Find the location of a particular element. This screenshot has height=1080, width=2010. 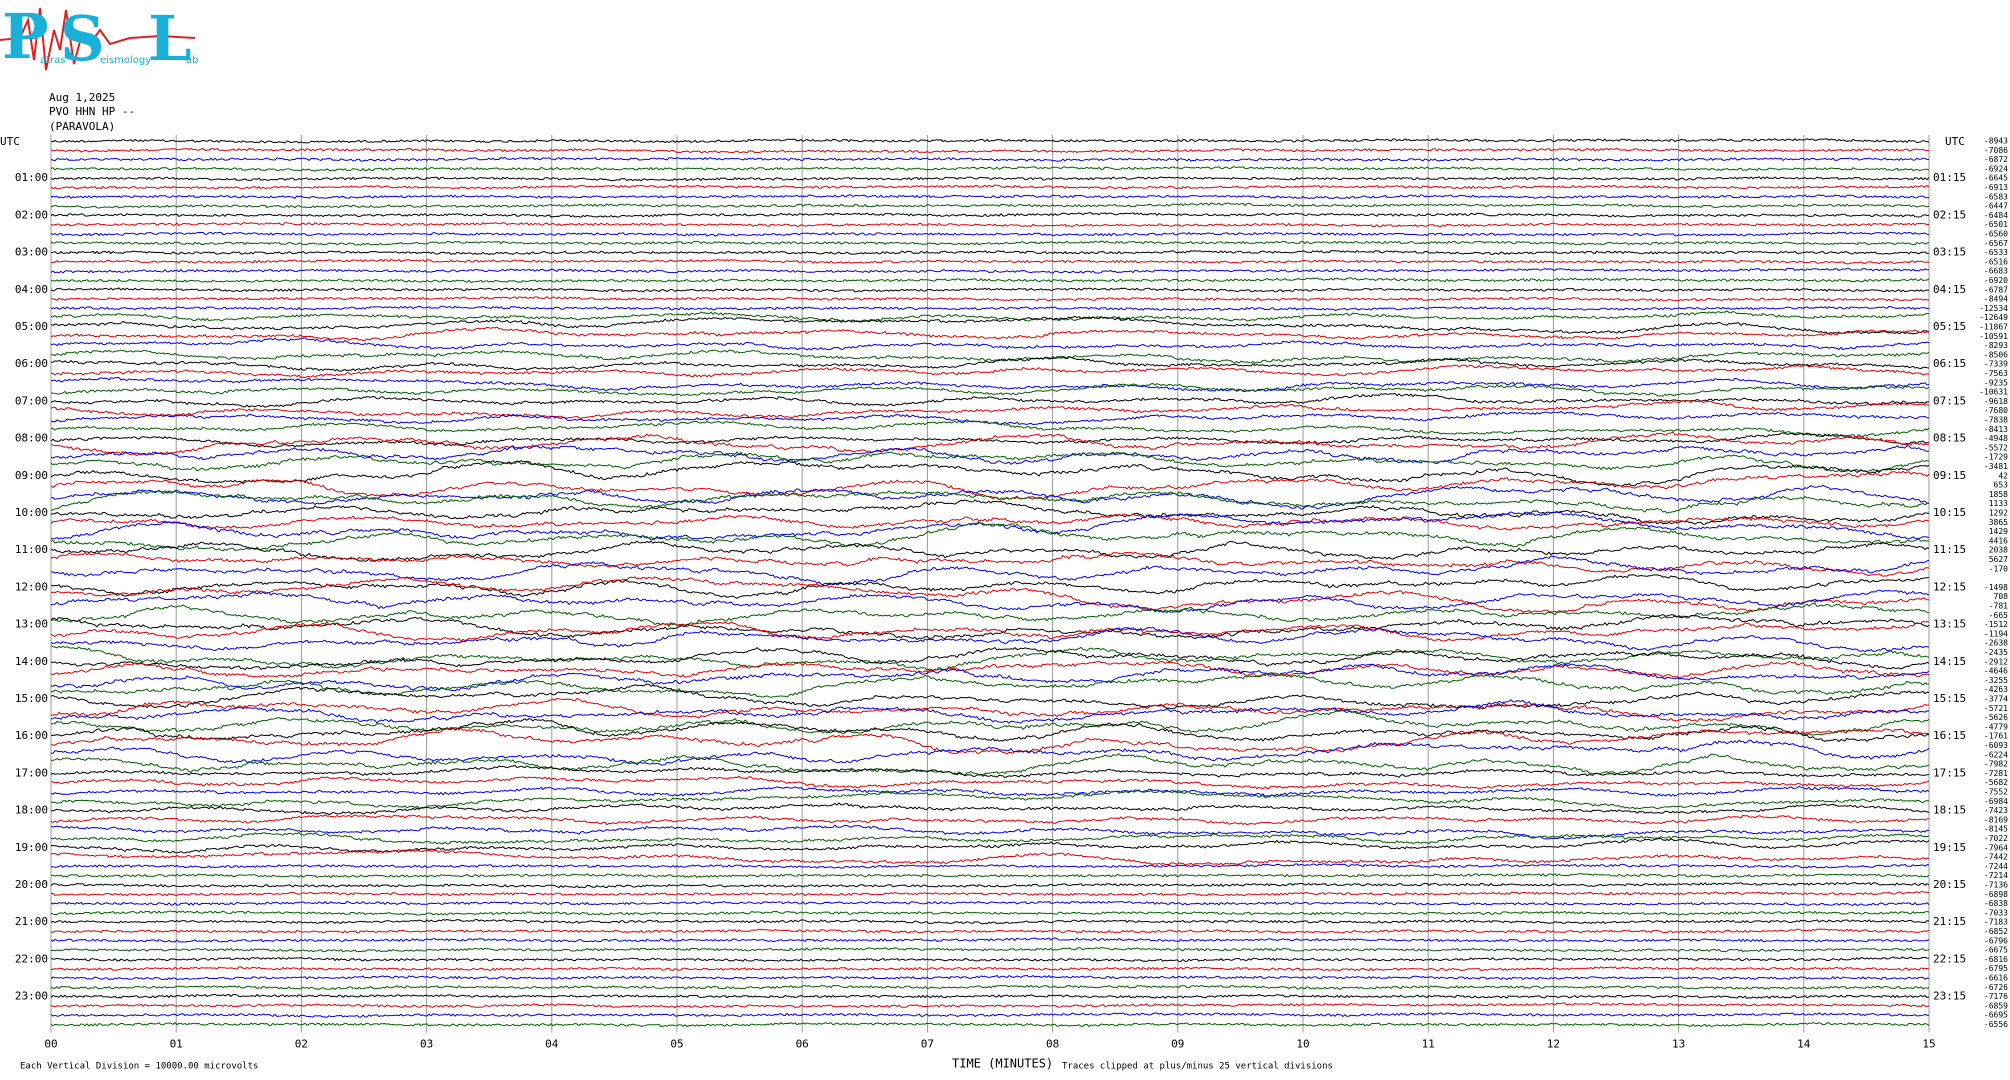

offset-label: -6567 is located at coordinates (1996, 243).